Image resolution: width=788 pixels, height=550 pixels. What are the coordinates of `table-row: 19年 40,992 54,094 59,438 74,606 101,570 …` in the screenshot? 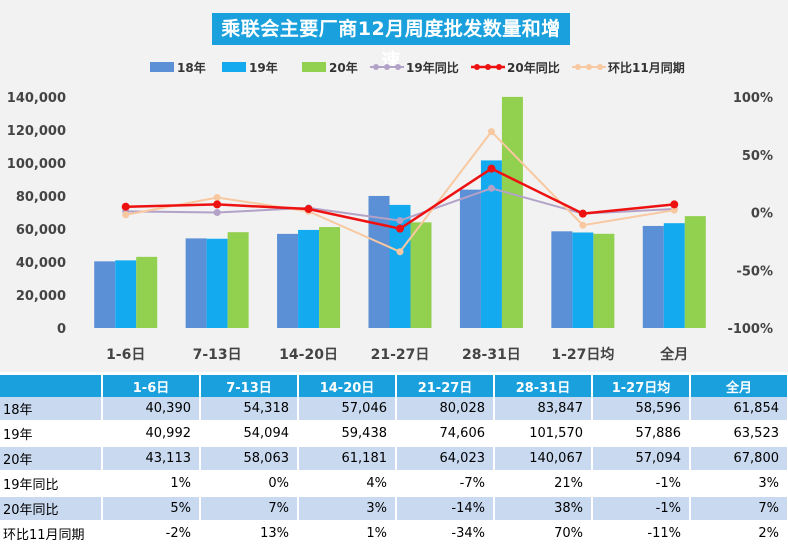 It's located at (394, 434).